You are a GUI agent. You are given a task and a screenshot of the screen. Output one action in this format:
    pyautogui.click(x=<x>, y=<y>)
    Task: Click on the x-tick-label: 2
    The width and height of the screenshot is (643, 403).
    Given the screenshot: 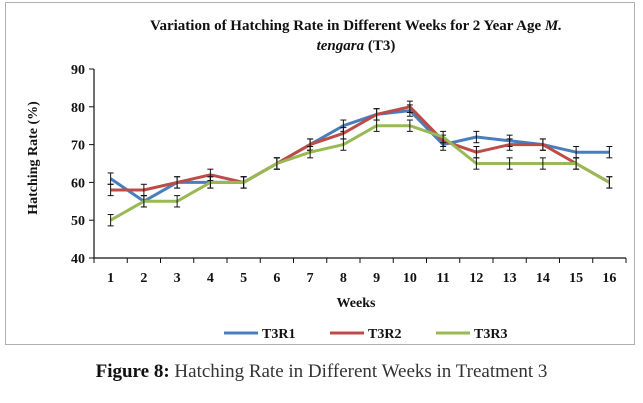 What is the action you would take?
    pyautogui.click(x=143, y=278)
    